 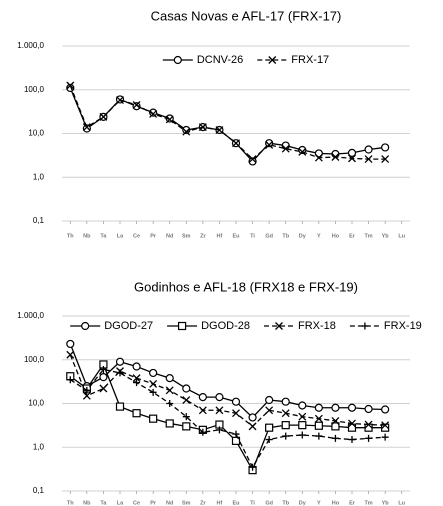 What do you see at coordinates (203, 236) in the screenshot?
I see `x-tick-label: Zr` at bounding box center [203, 236].